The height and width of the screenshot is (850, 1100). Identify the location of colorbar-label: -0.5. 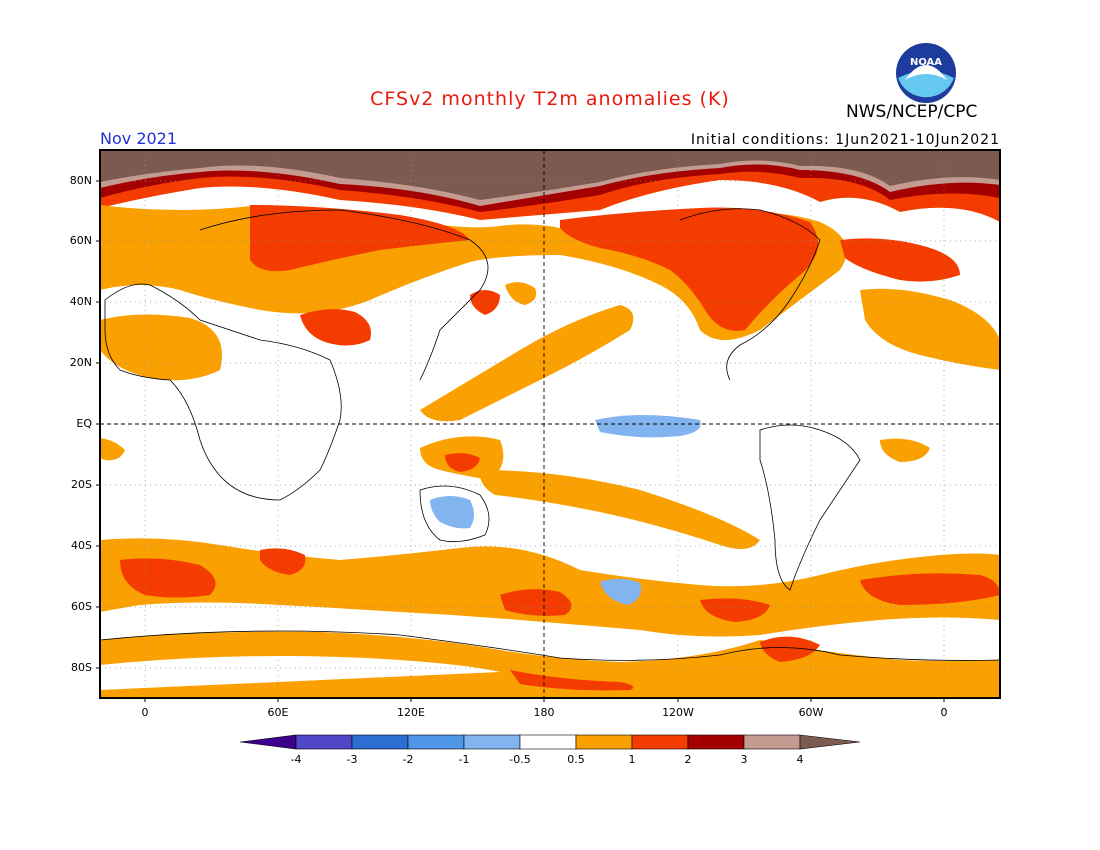
(520, 759).